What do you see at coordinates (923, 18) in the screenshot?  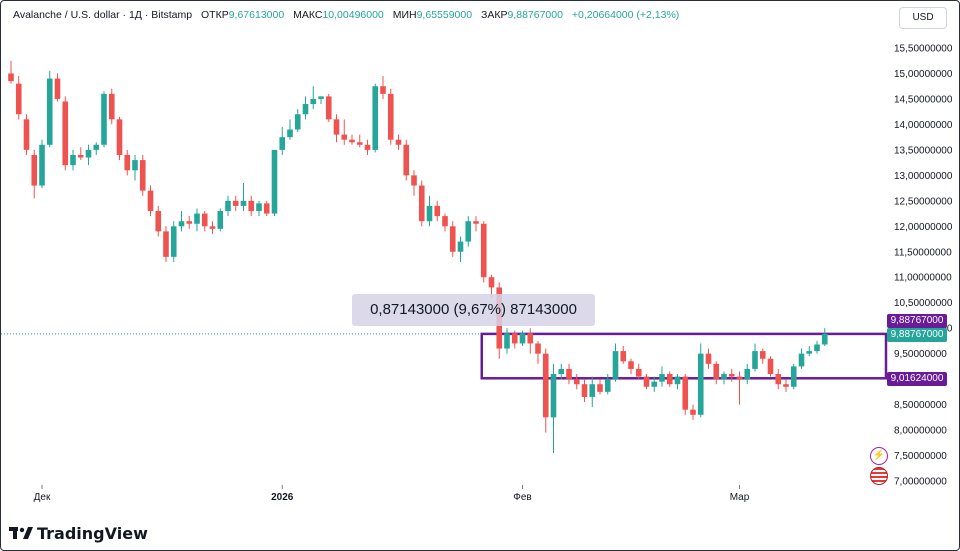 I see `currency-button: USD` at bounding box center [923, 18].